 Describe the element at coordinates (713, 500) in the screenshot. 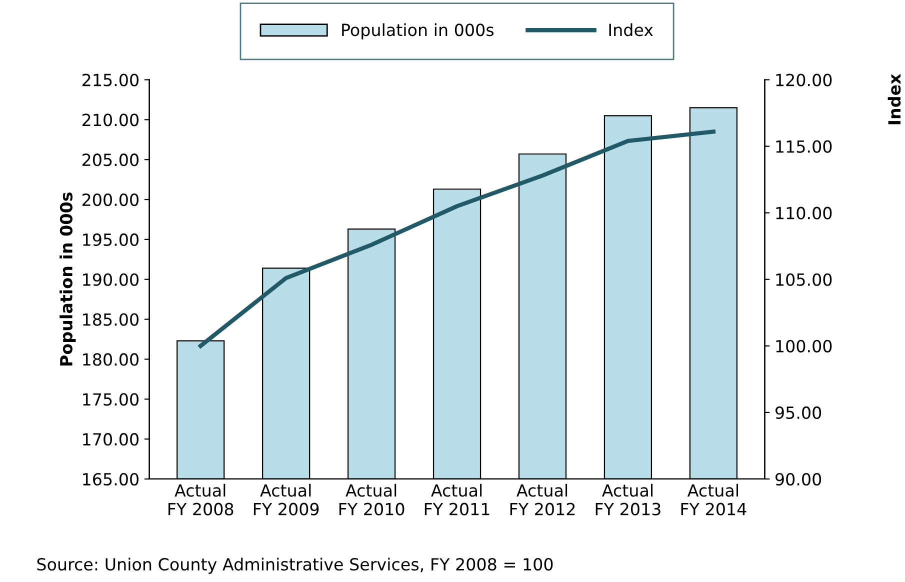

I see `x-tick-label: Actual FY 2014` at that location.